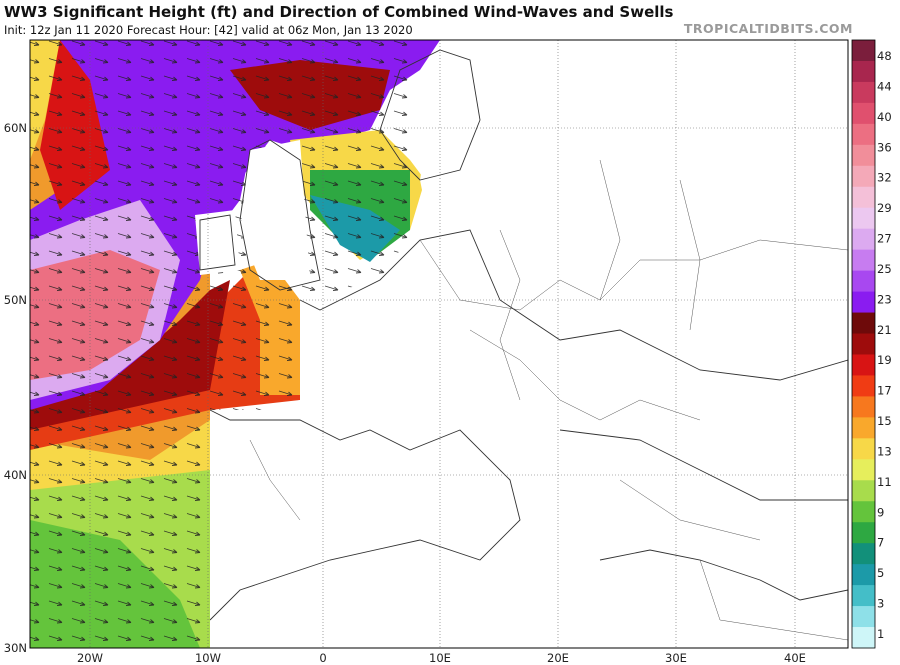 The width and height of the screenshot is (900, 665). I want to click on colorbar-tick-label: 15, so click(884, 421).